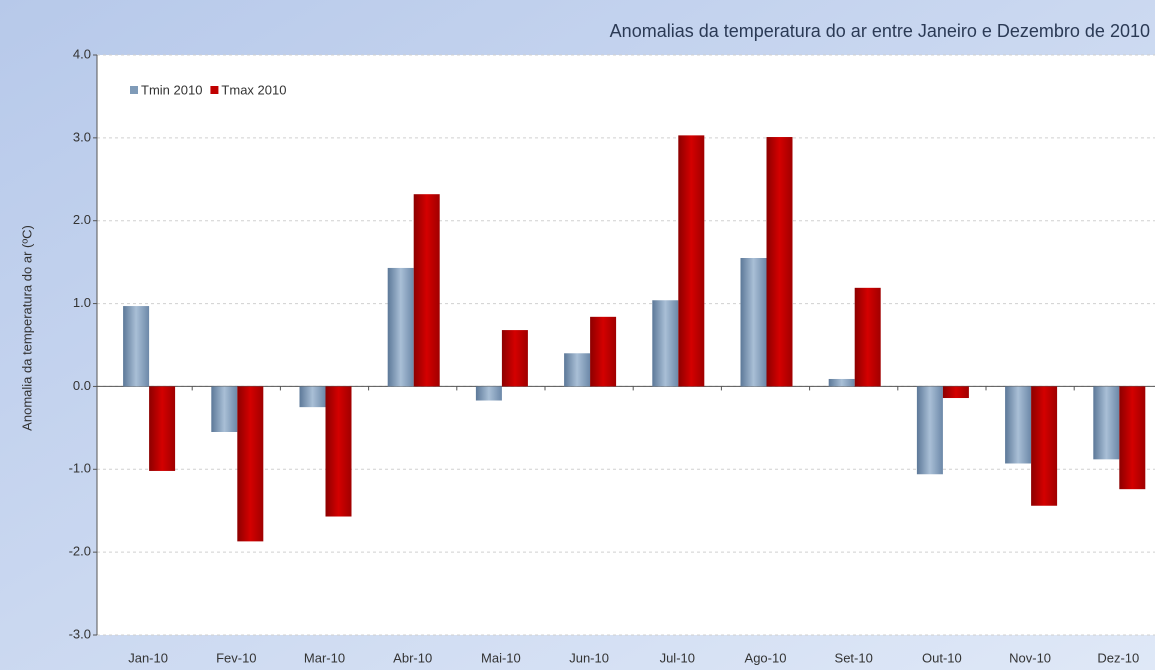 This screenshot has height=670, width=1155. What do you see at coordinates (171, 89) in the screenshot?
I see `legend-label: Tmin 2010` at bounding box center [171, 89].